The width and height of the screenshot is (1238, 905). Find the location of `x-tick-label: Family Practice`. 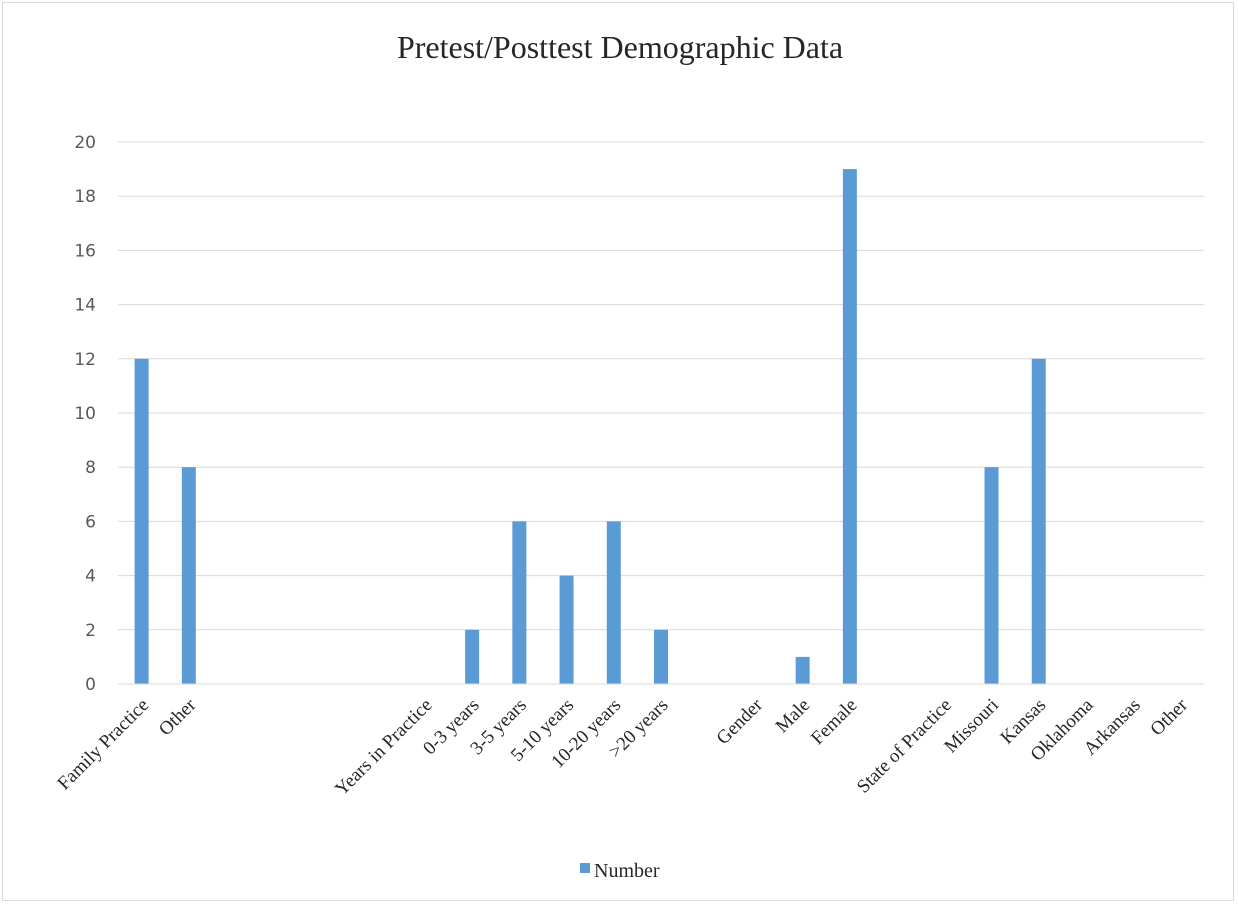

x-tick-label: Family Practice is located at coordinates (104, 745).